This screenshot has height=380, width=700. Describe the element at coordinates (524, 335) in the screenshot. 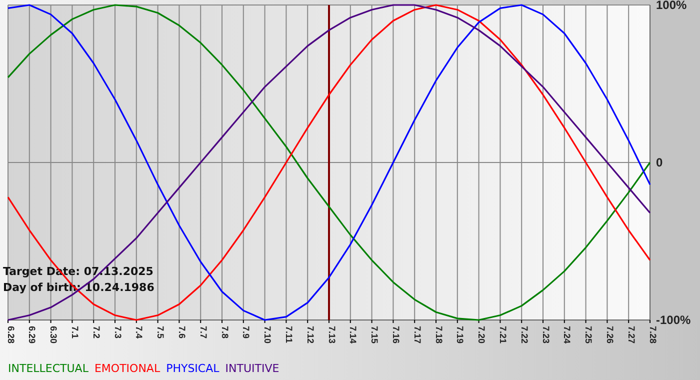

I see `x-tick-label: 7.22` at that location.